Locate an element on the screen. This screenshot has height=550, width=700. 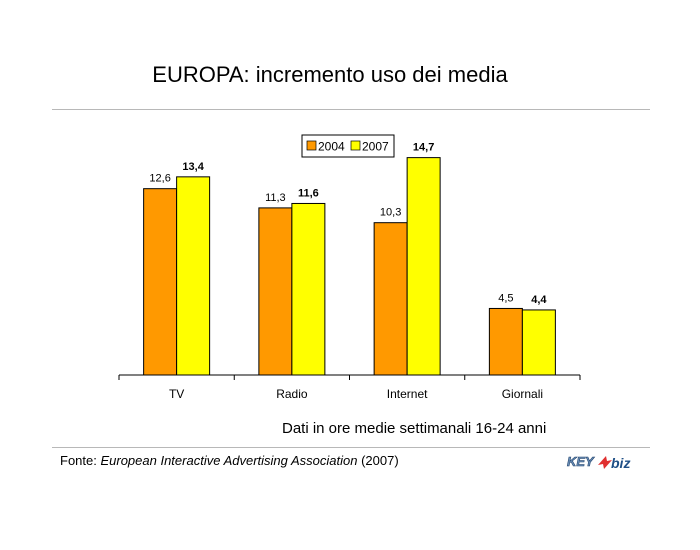
keybiz-logo: KEY biz is located at coordinates (599, 462).